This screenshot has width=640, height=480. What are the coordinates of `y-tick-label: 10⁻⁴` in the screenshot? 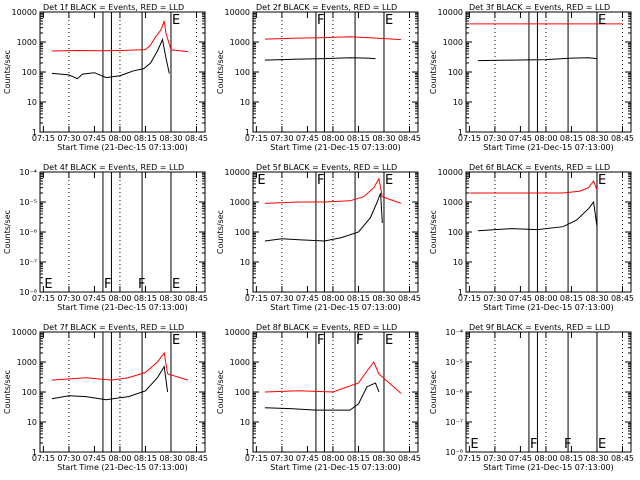 It's located at (454, 332).